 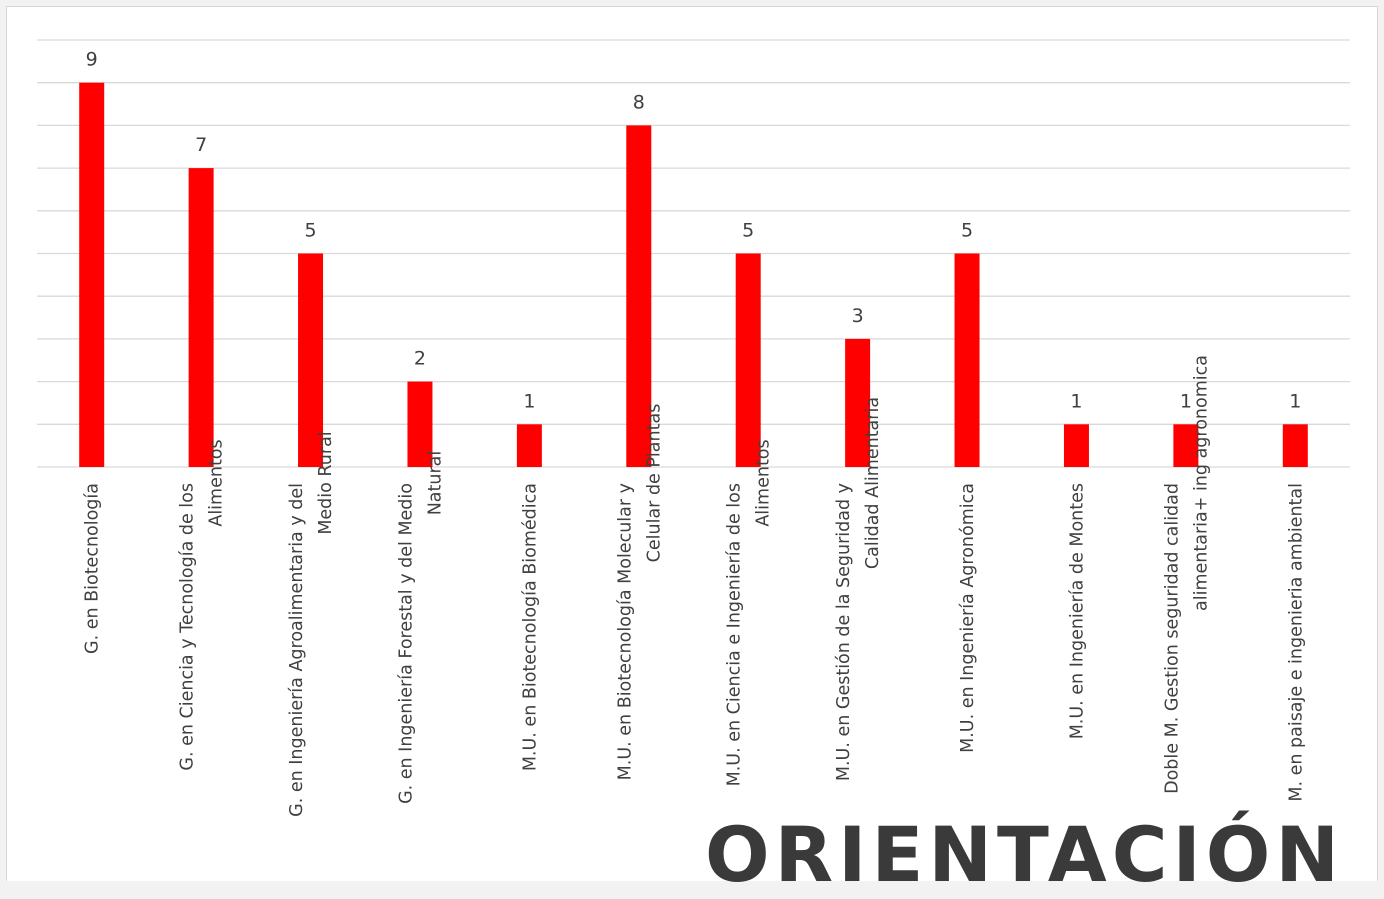 What do you see at coordinates (326, 482) in the screenshot?
I see `category-label: Medio Rural` at bounding box center [326, 482].